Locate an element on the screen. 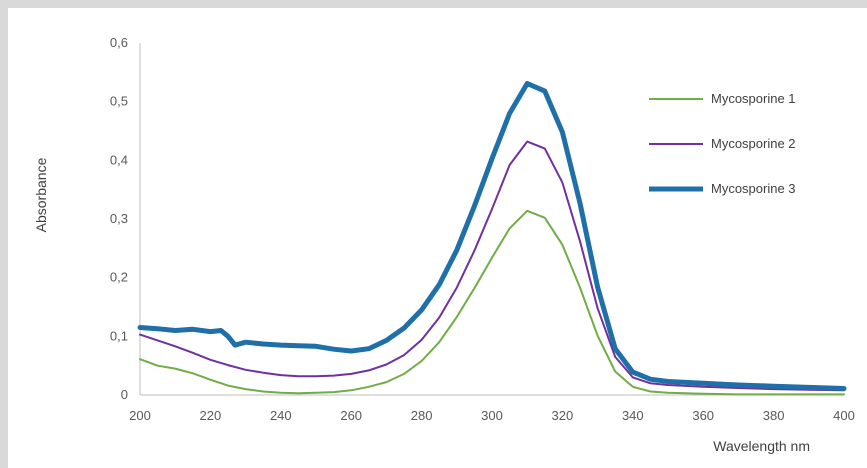 This screenshot has width=867, height=468. legend-label-2: Mycosporine 2 is located at coordinates (753, 143).